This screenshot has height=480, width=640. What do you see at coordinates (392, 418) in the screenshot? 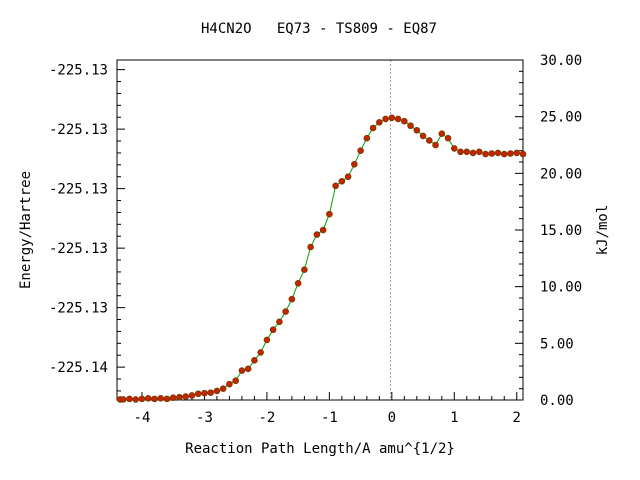
I see `x-tick-label: 0` at bounding box center [392, 418].